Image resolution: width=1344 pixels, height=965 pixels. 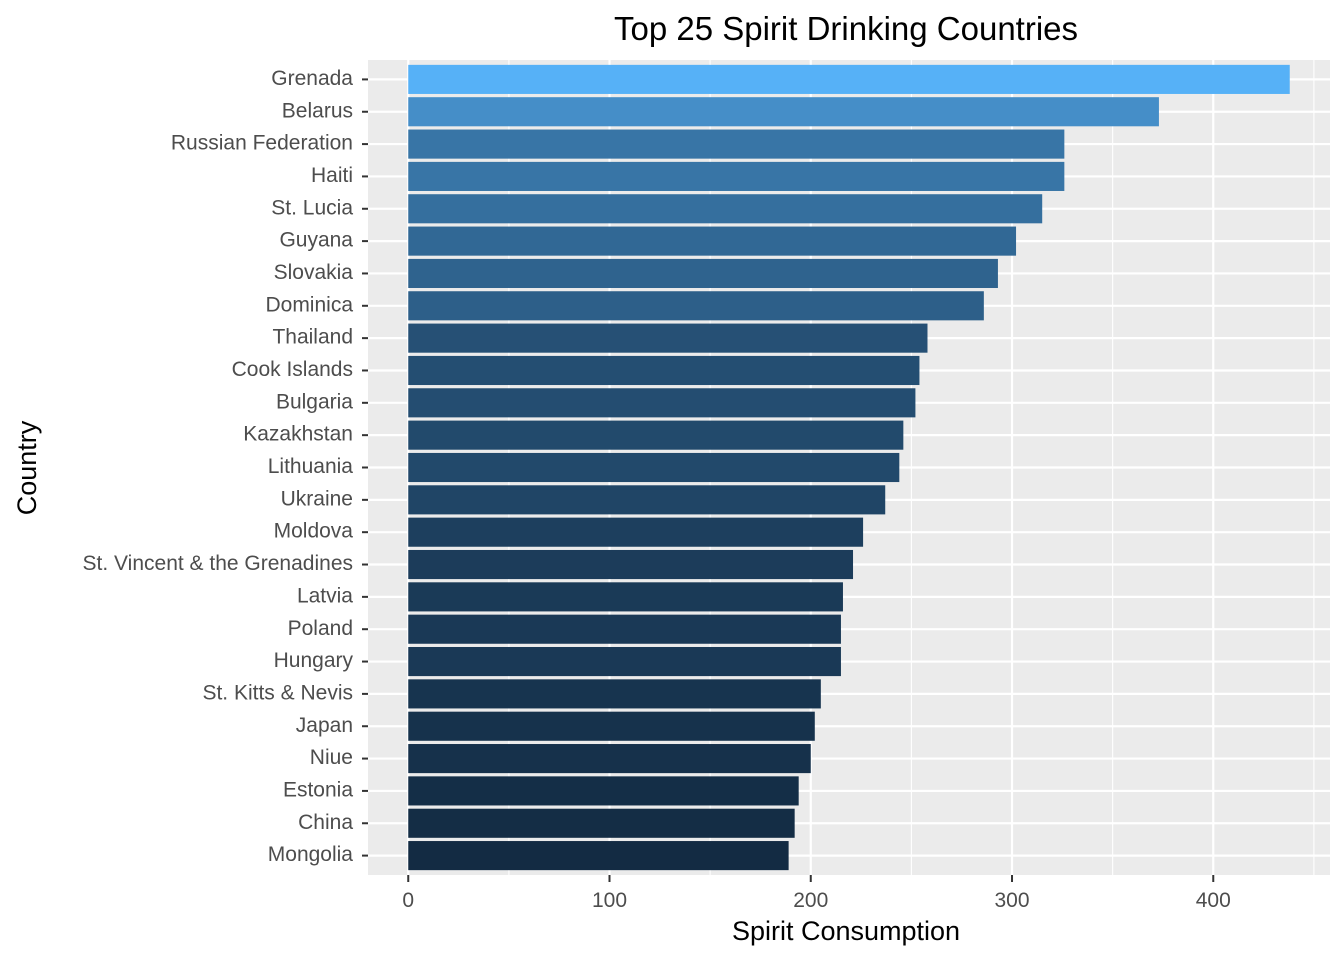 What do you see at coordinates (703, 273) in the screenshot?
I see `bar-slovakia` at bounding box center [703, 273].